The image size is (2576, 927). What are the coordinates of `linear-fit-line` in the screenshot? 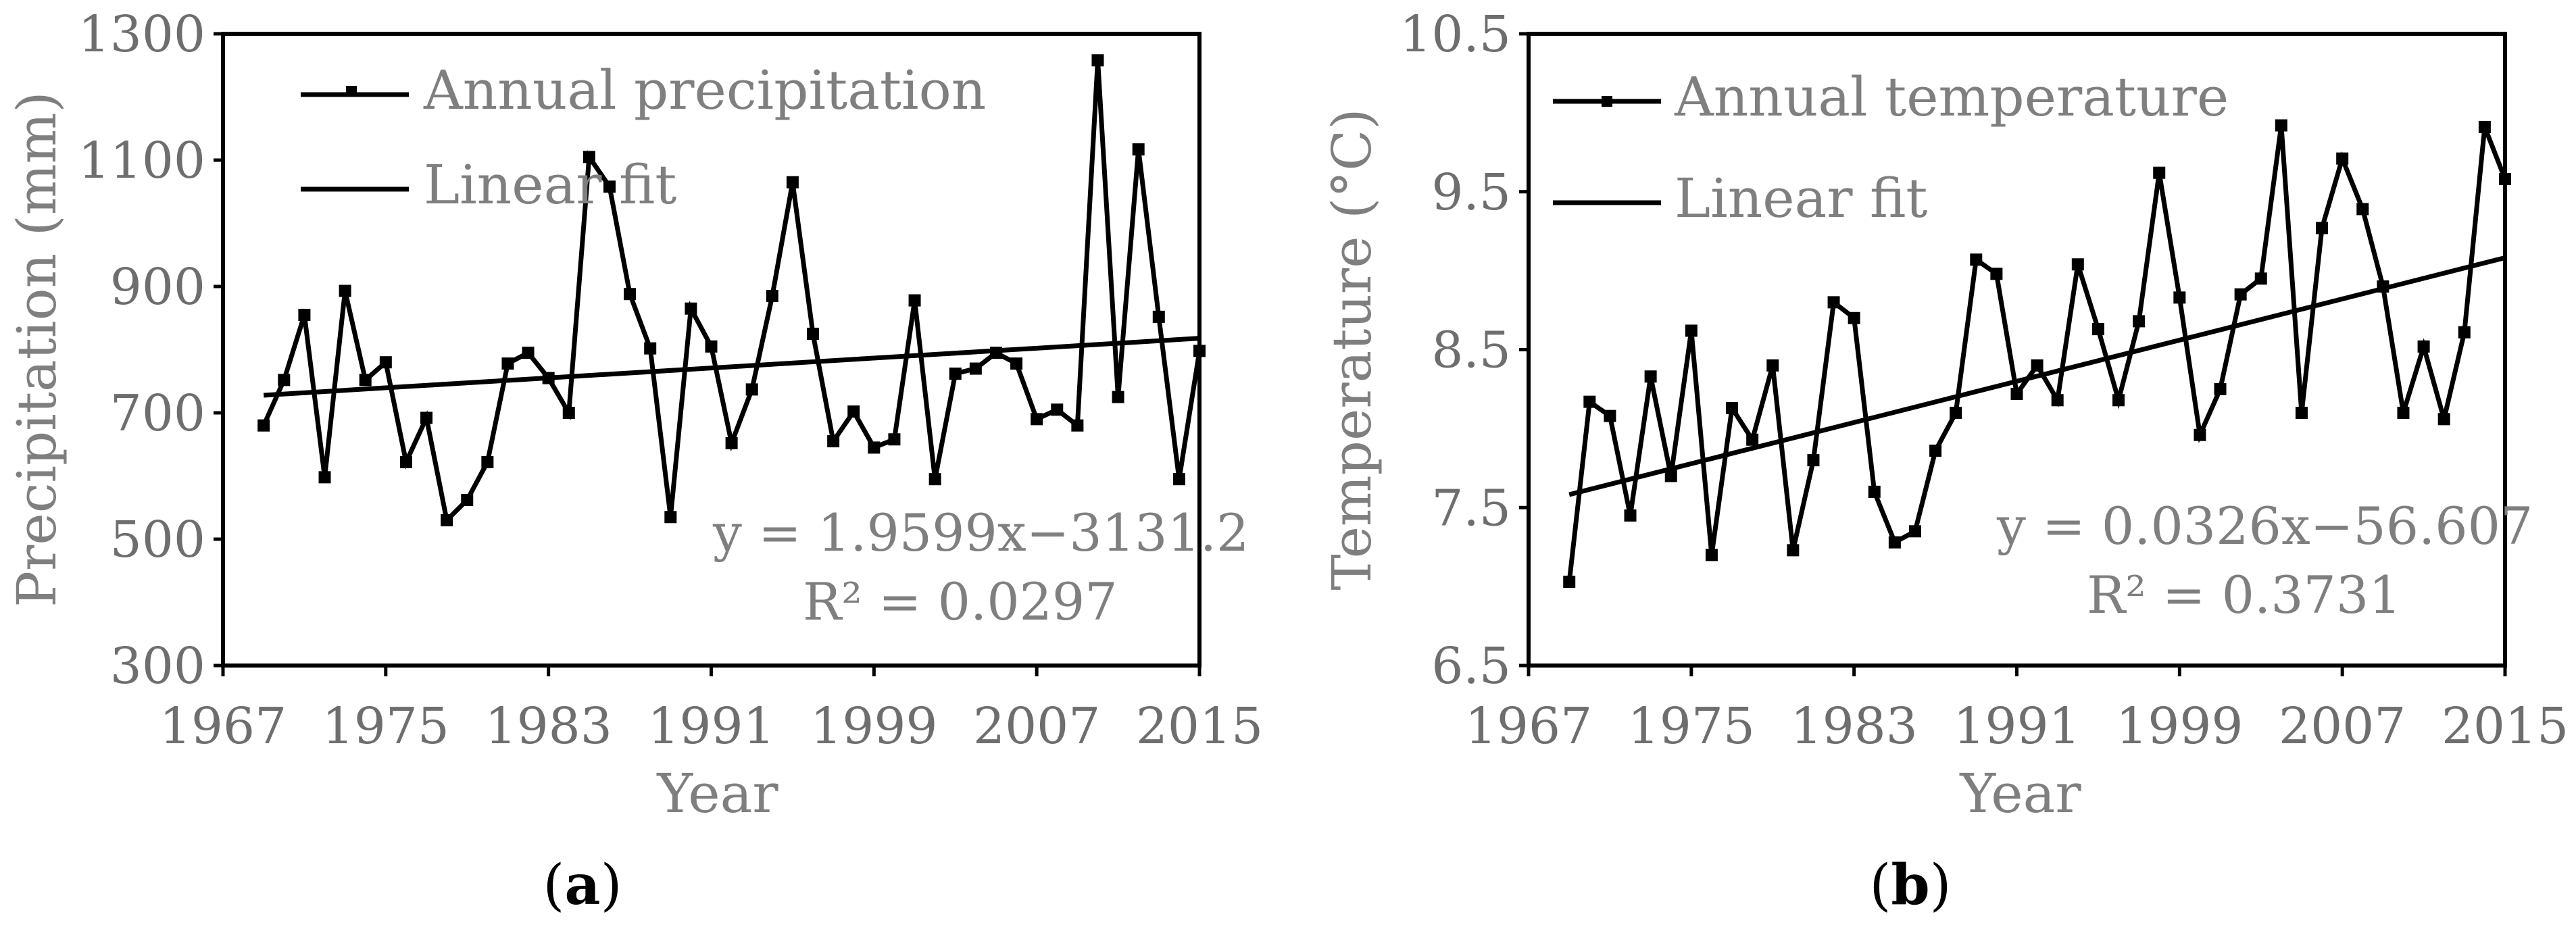 It's located at (2037, 376).